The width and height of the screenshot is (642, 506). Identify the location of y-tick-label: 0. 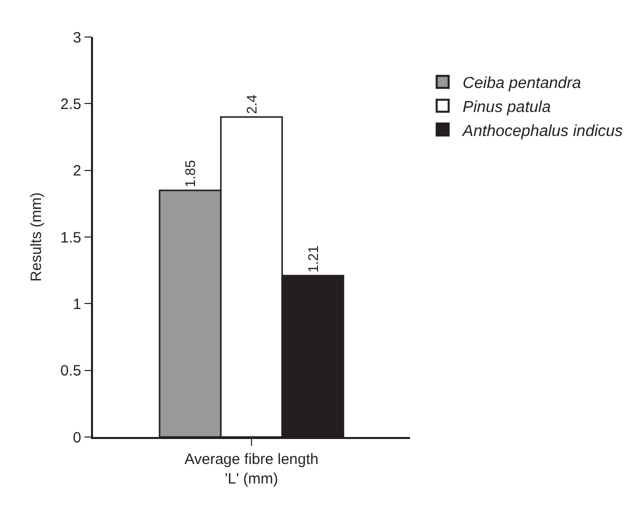
(77, 437).